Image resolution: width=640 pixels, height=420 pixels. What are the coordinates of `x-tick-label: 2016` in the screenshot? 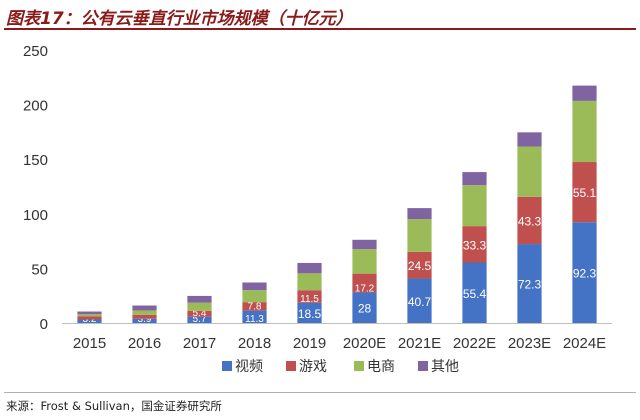 It's located at (144, 343).